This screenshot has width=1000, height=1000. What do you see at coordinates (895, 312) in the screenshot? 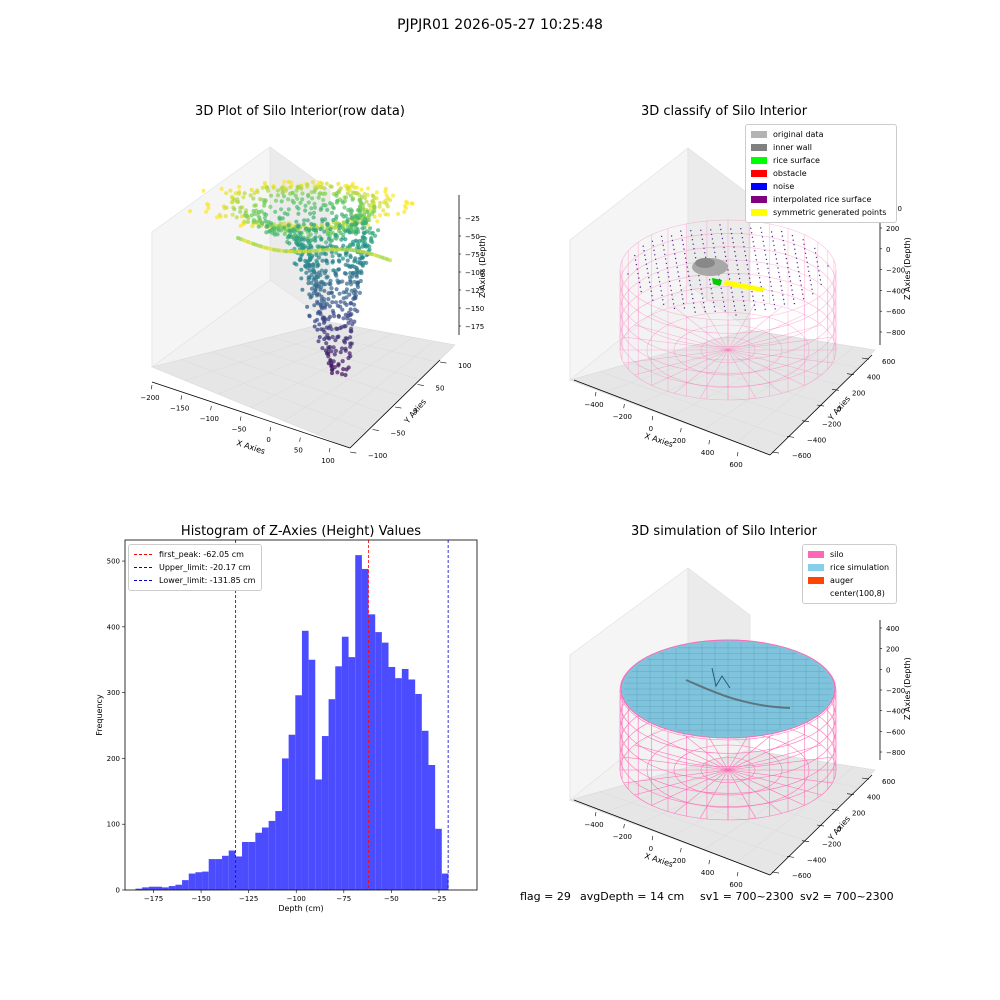
I see `z-tick-label: −600` at bounding box center [895, 312].